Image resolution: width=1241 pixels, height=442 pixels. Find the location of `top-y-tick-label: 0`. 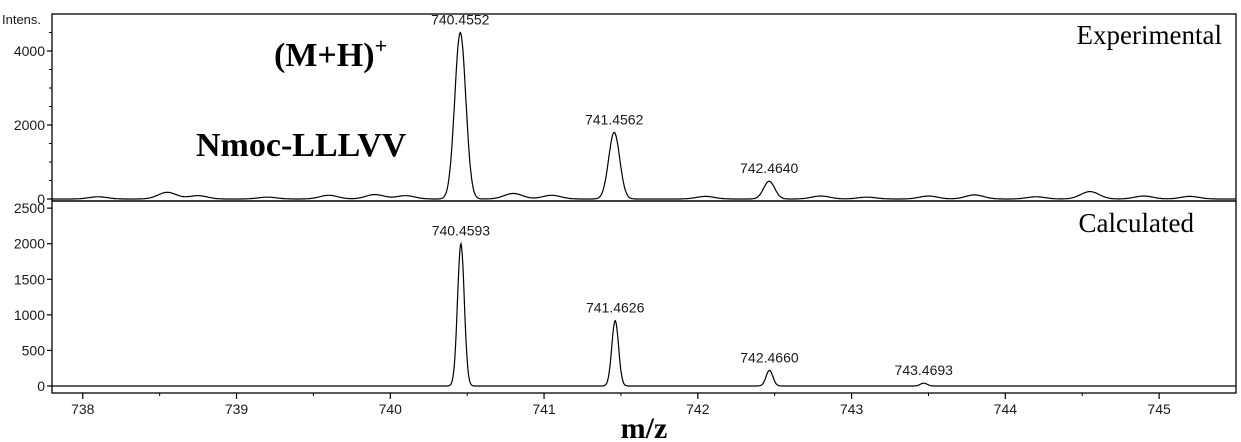

top-y-tick-label: 0 is located at coordinates (41, 199).